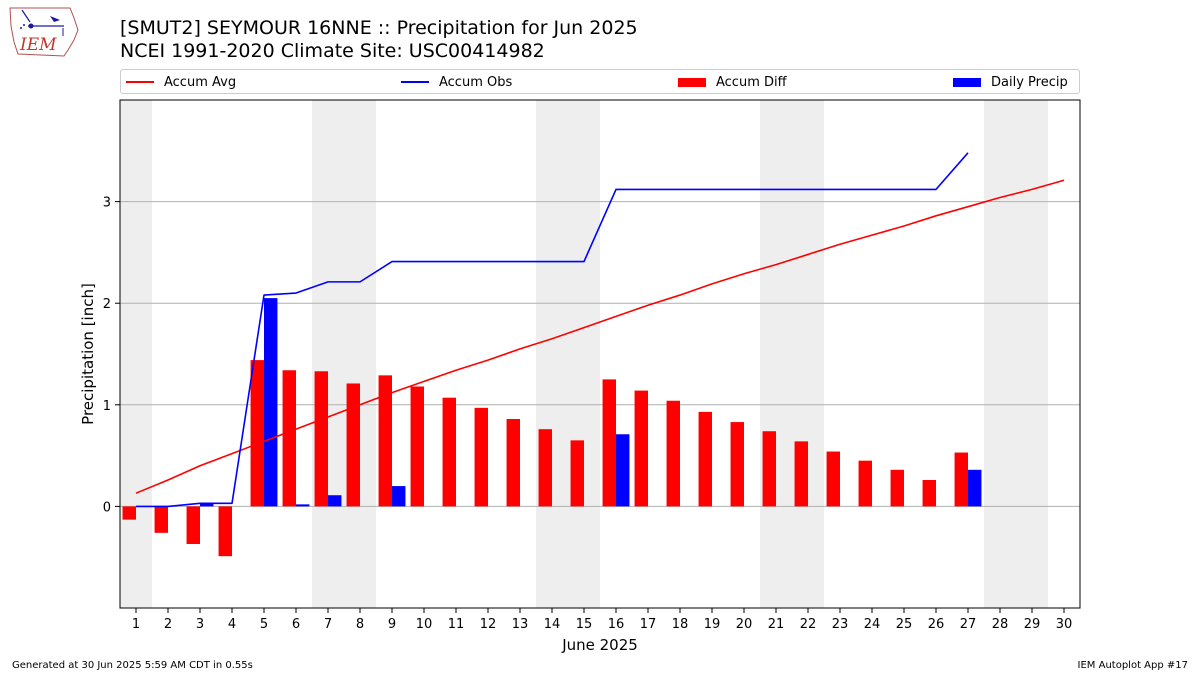  I want to click on iem-logo: IEM, so click(44, 33).